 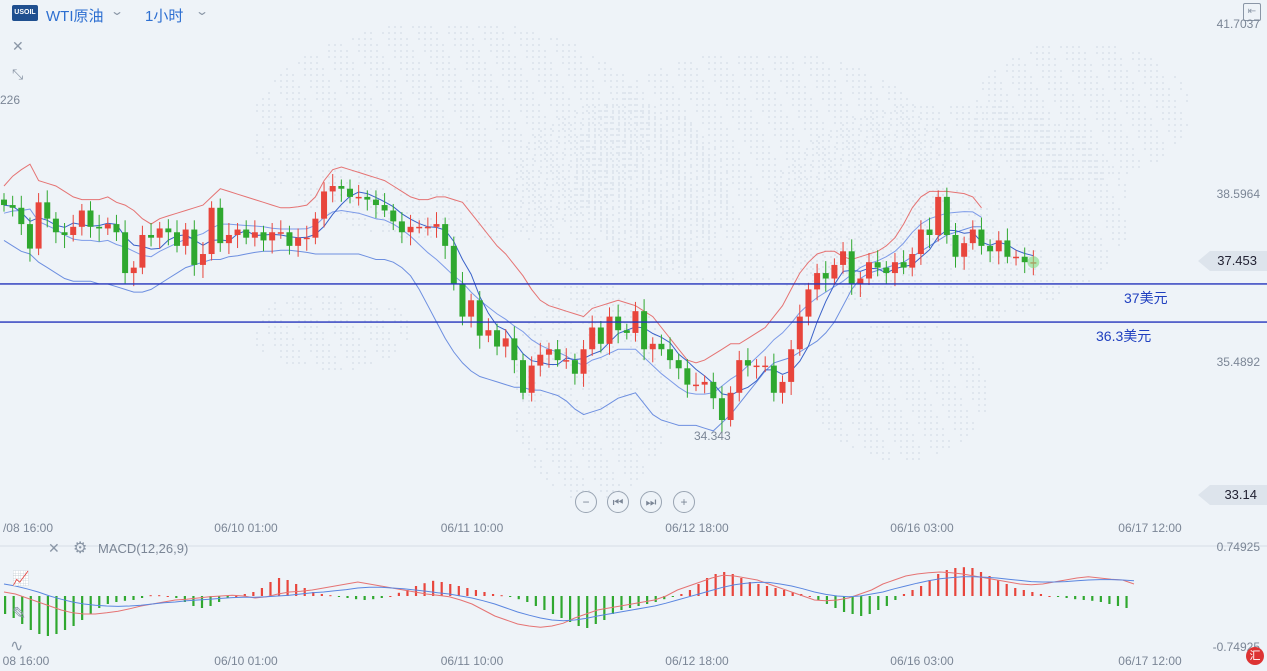 I want to click on collapse-icon: ⤡, so click(x=18, y=74).